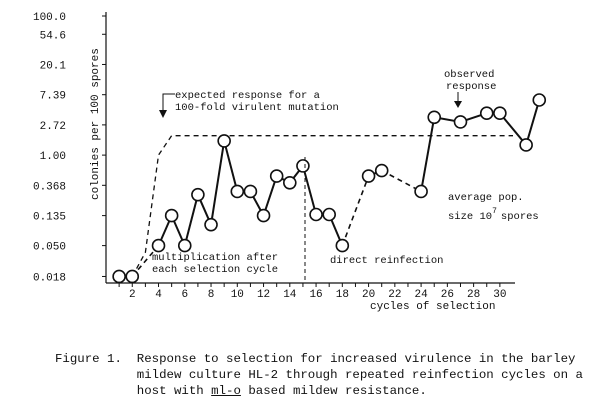  I want to click on observed-annotation-line2: response, so click(471, 87).